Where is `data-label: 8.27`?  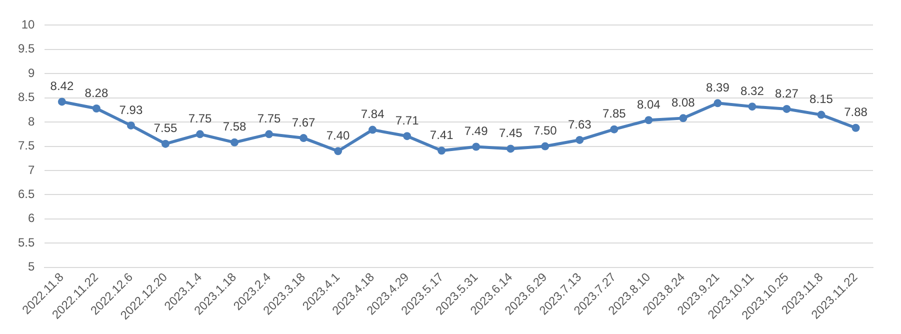 data-label: 8.27 is located at coordinates (787, 93).